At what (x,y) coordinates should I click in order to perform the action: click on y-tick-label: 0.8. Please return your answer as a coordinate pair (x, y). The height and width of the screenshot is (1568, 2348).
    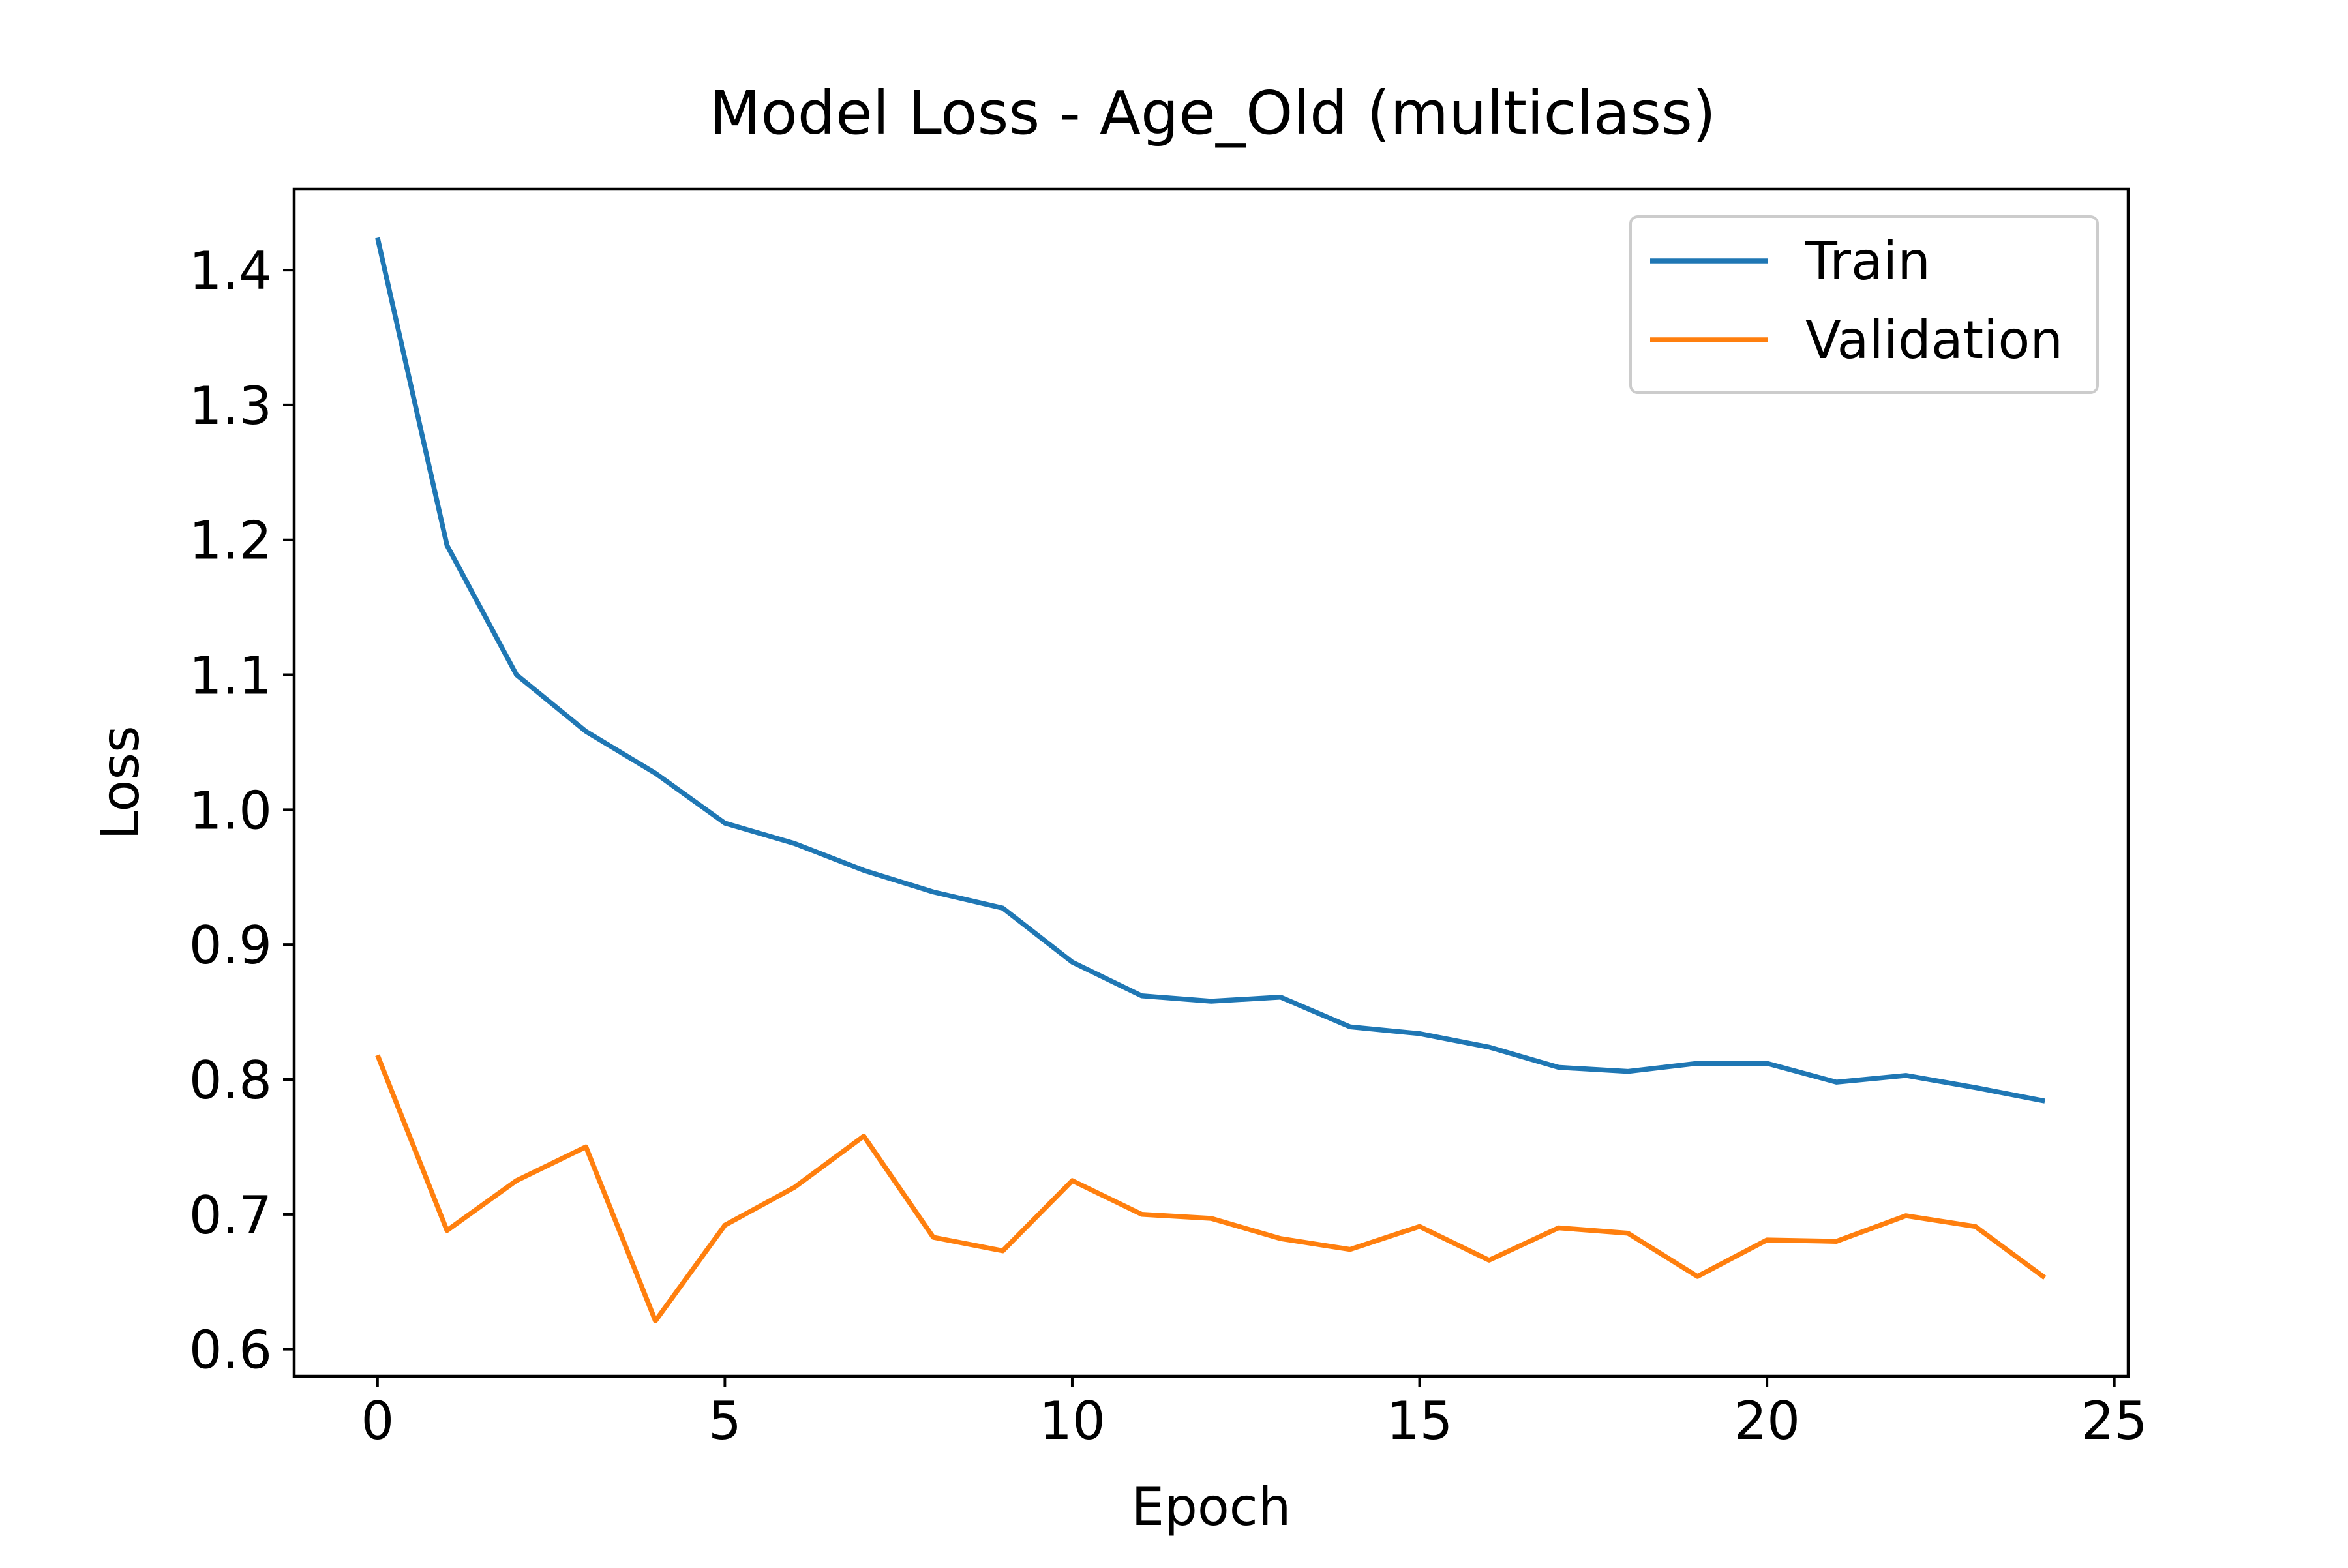
    Looking at the image, I should click on (230, 1080).